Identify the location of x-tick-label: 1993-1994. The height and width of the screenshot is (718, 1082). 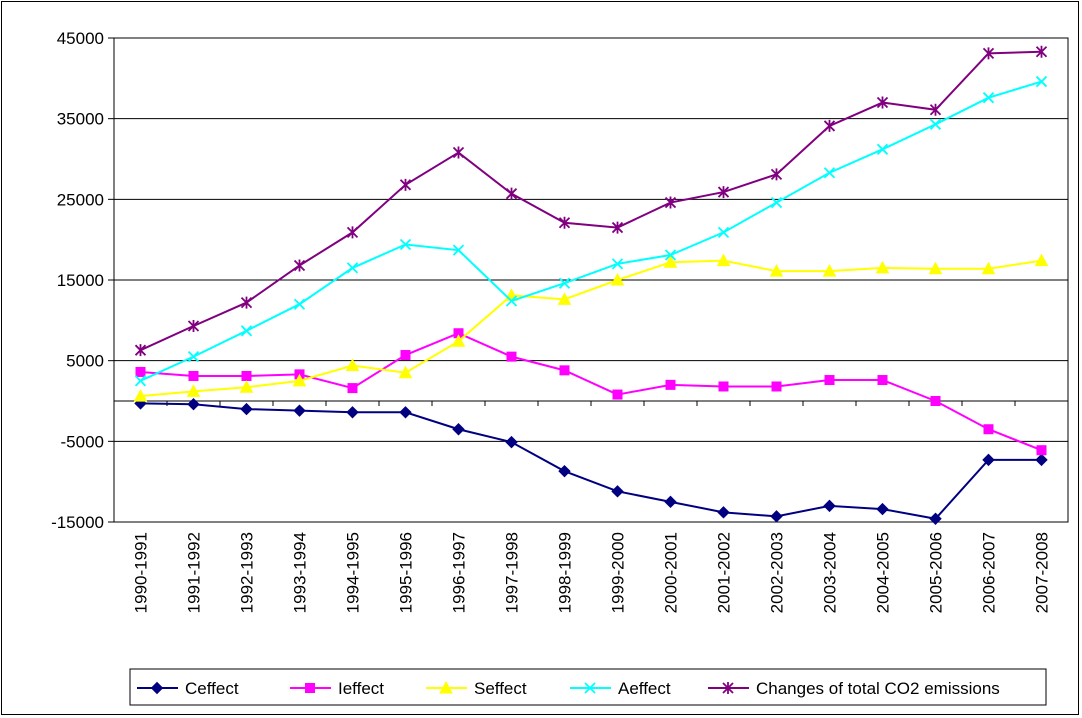
(300, 572).